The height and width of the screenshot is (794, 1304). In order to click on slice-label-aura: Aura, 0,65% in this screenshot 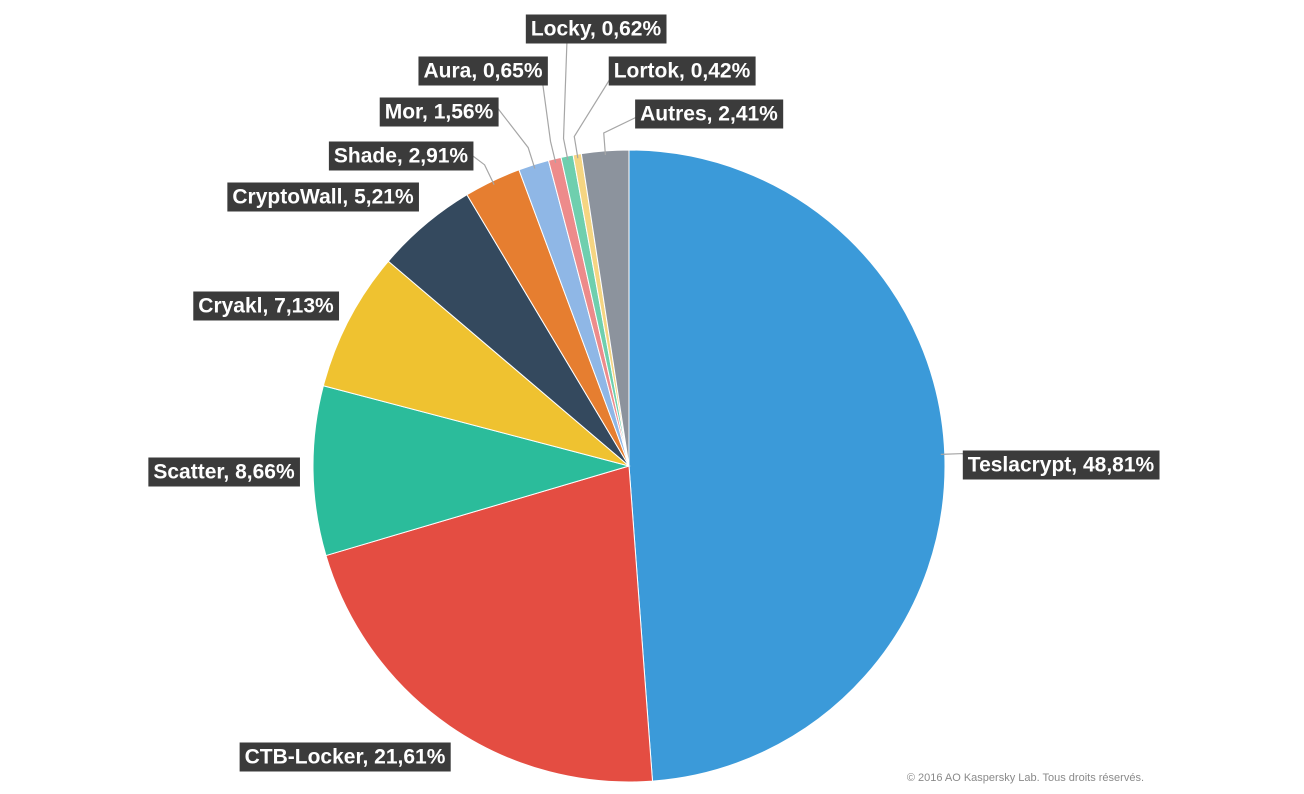, I will do `click(483, 71)`.